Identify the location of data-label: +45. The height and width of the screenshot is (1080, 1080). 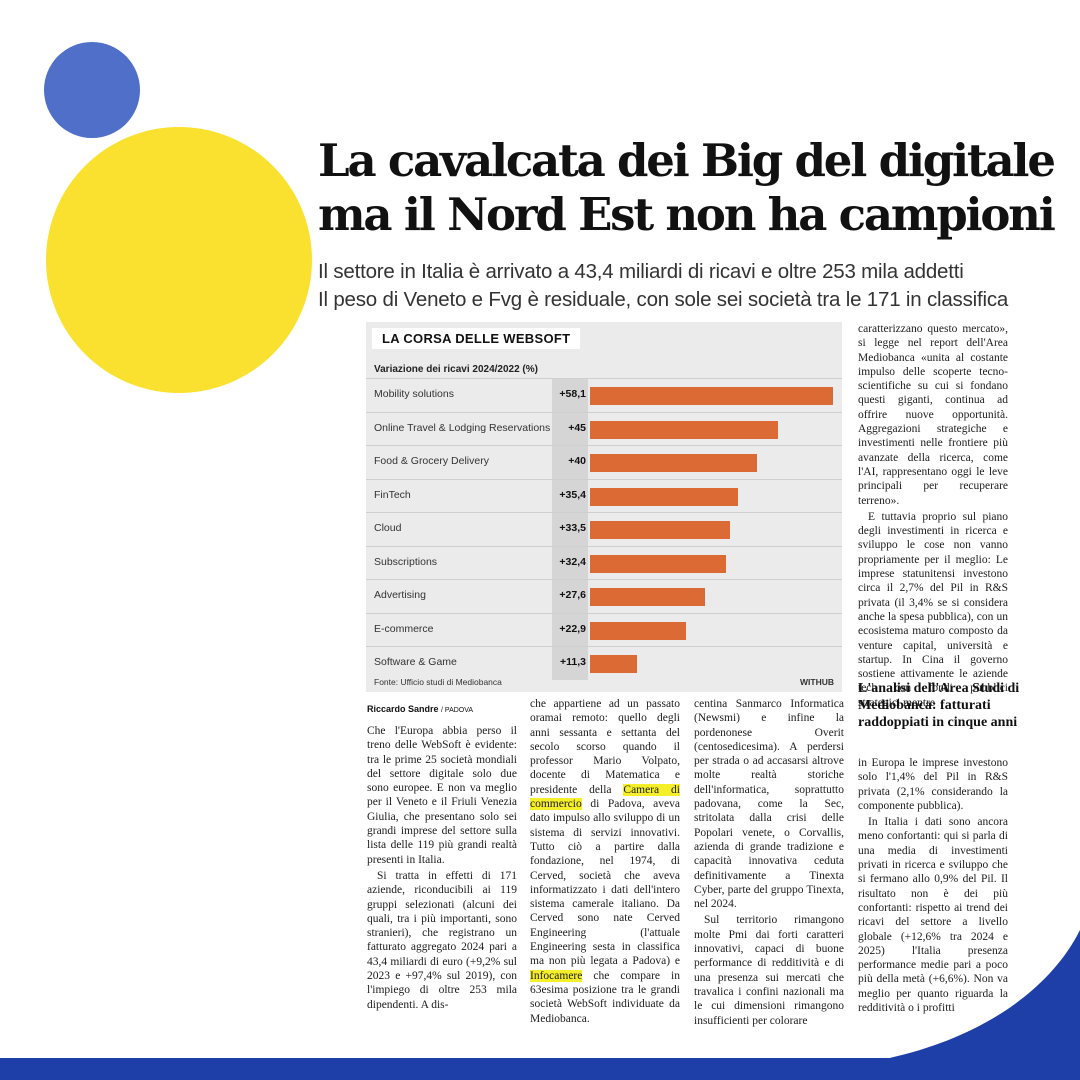
(577, 427).